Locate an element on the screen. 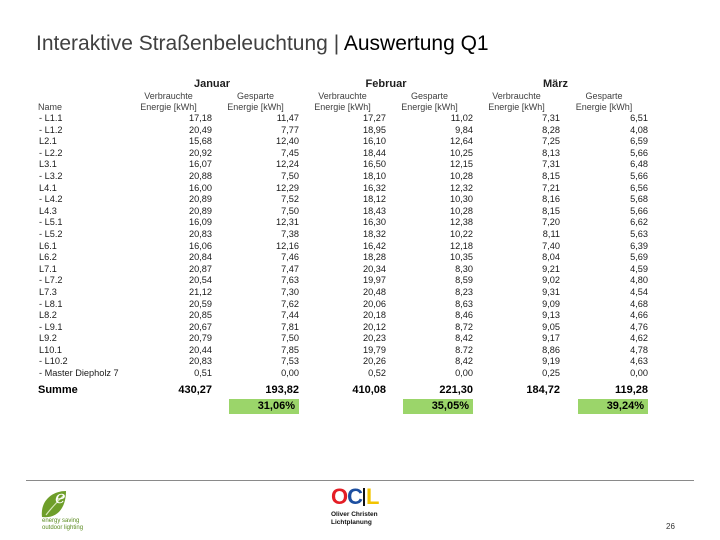 The height and width of the screenshot is (540, 720). row-value: 4,59 is located at coordinates (639, 268).